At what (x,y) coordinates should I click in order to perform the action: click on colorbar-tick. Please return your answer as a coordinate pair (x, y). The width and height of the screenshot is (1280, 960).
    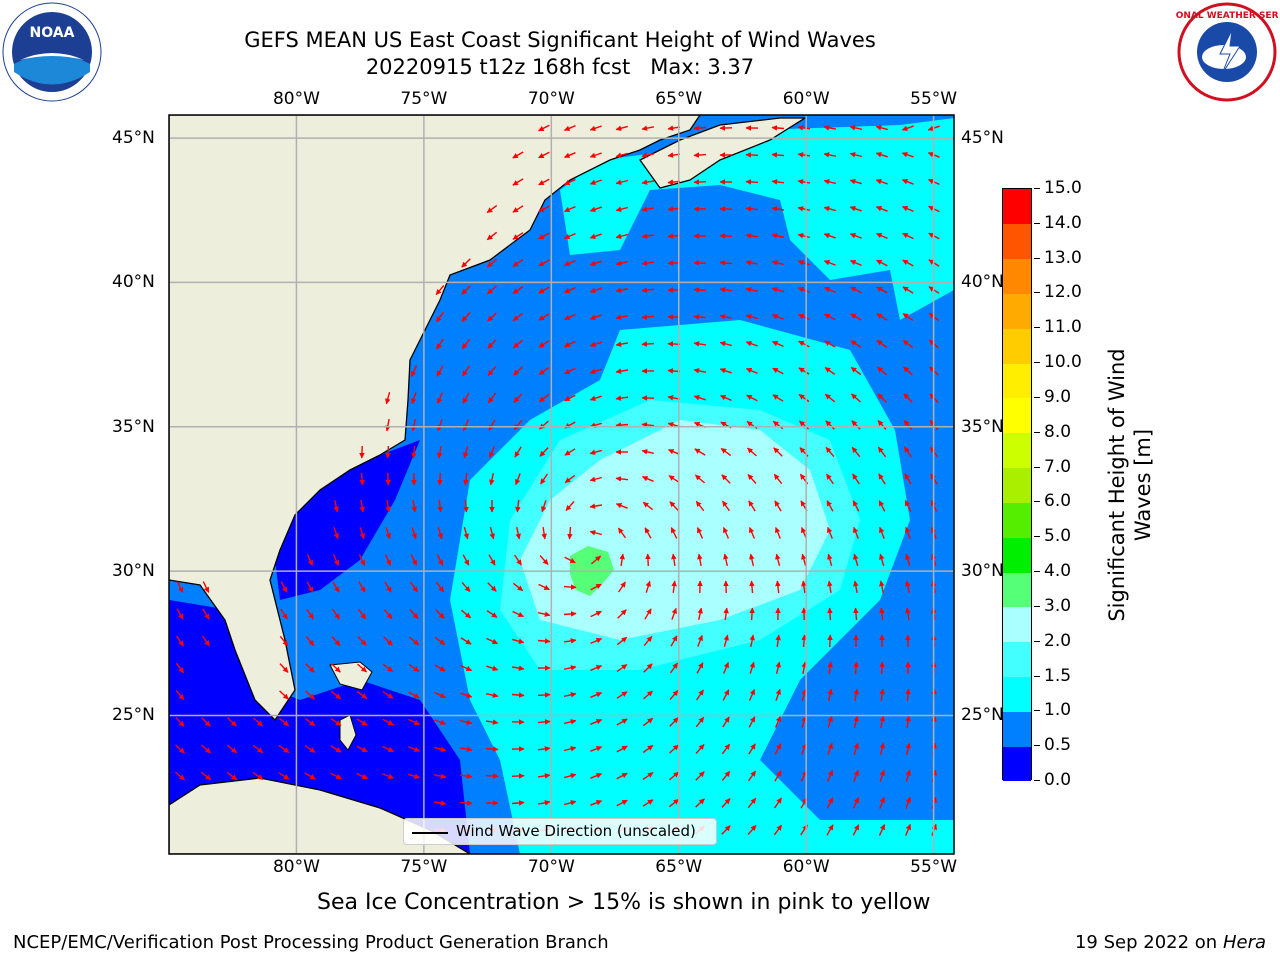
    Looking at the image, I should click on (1037, 606).